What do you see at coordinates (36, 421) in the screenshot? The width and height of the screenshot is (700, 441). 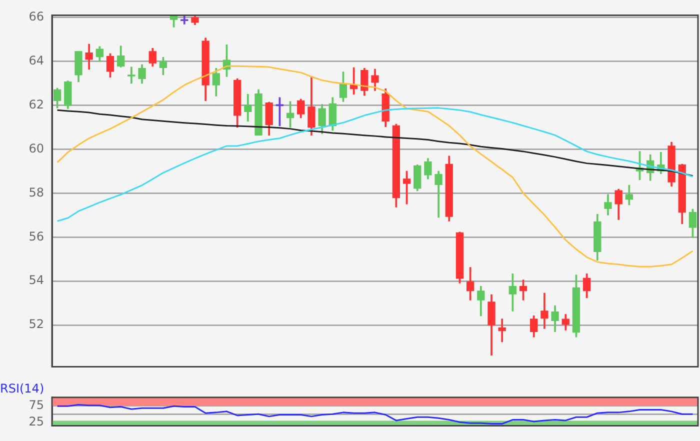 I see `y-tick-label: 25` at bounding box center [36, 421].